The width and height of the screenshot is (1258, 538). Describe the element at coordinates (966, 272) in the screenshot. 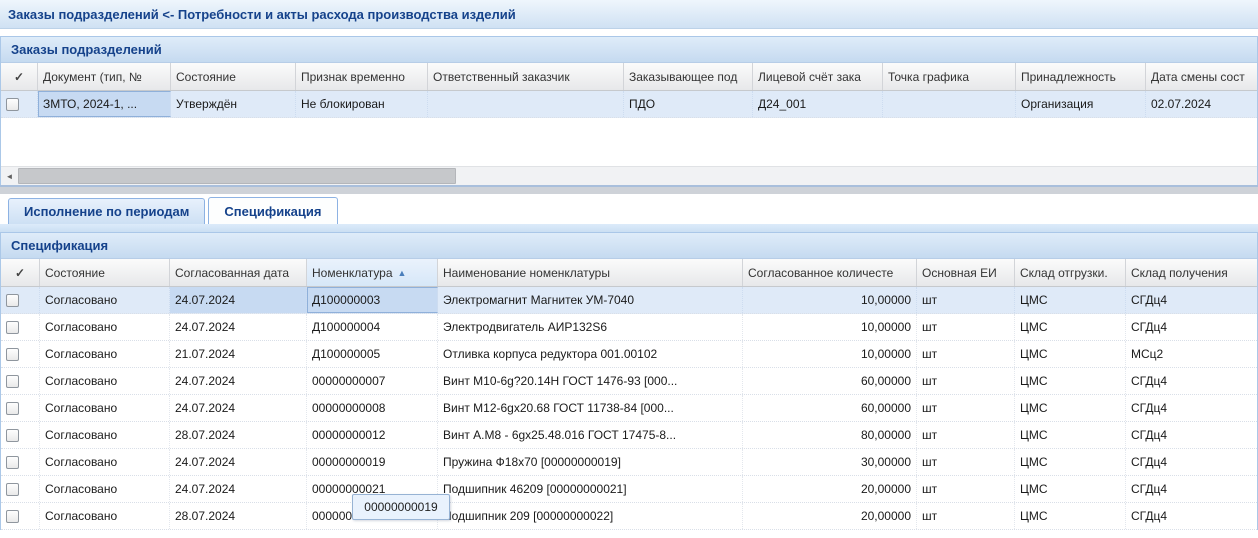

I see `column-header: Основная ЕИ` at that location.